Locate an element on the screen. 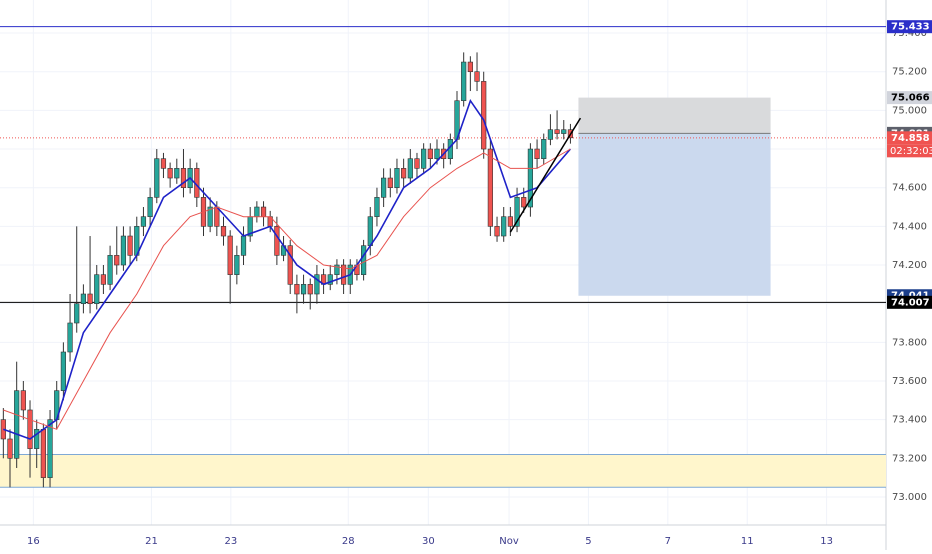  y-tick-label: 74.600 is located at coordinates (909, 188).